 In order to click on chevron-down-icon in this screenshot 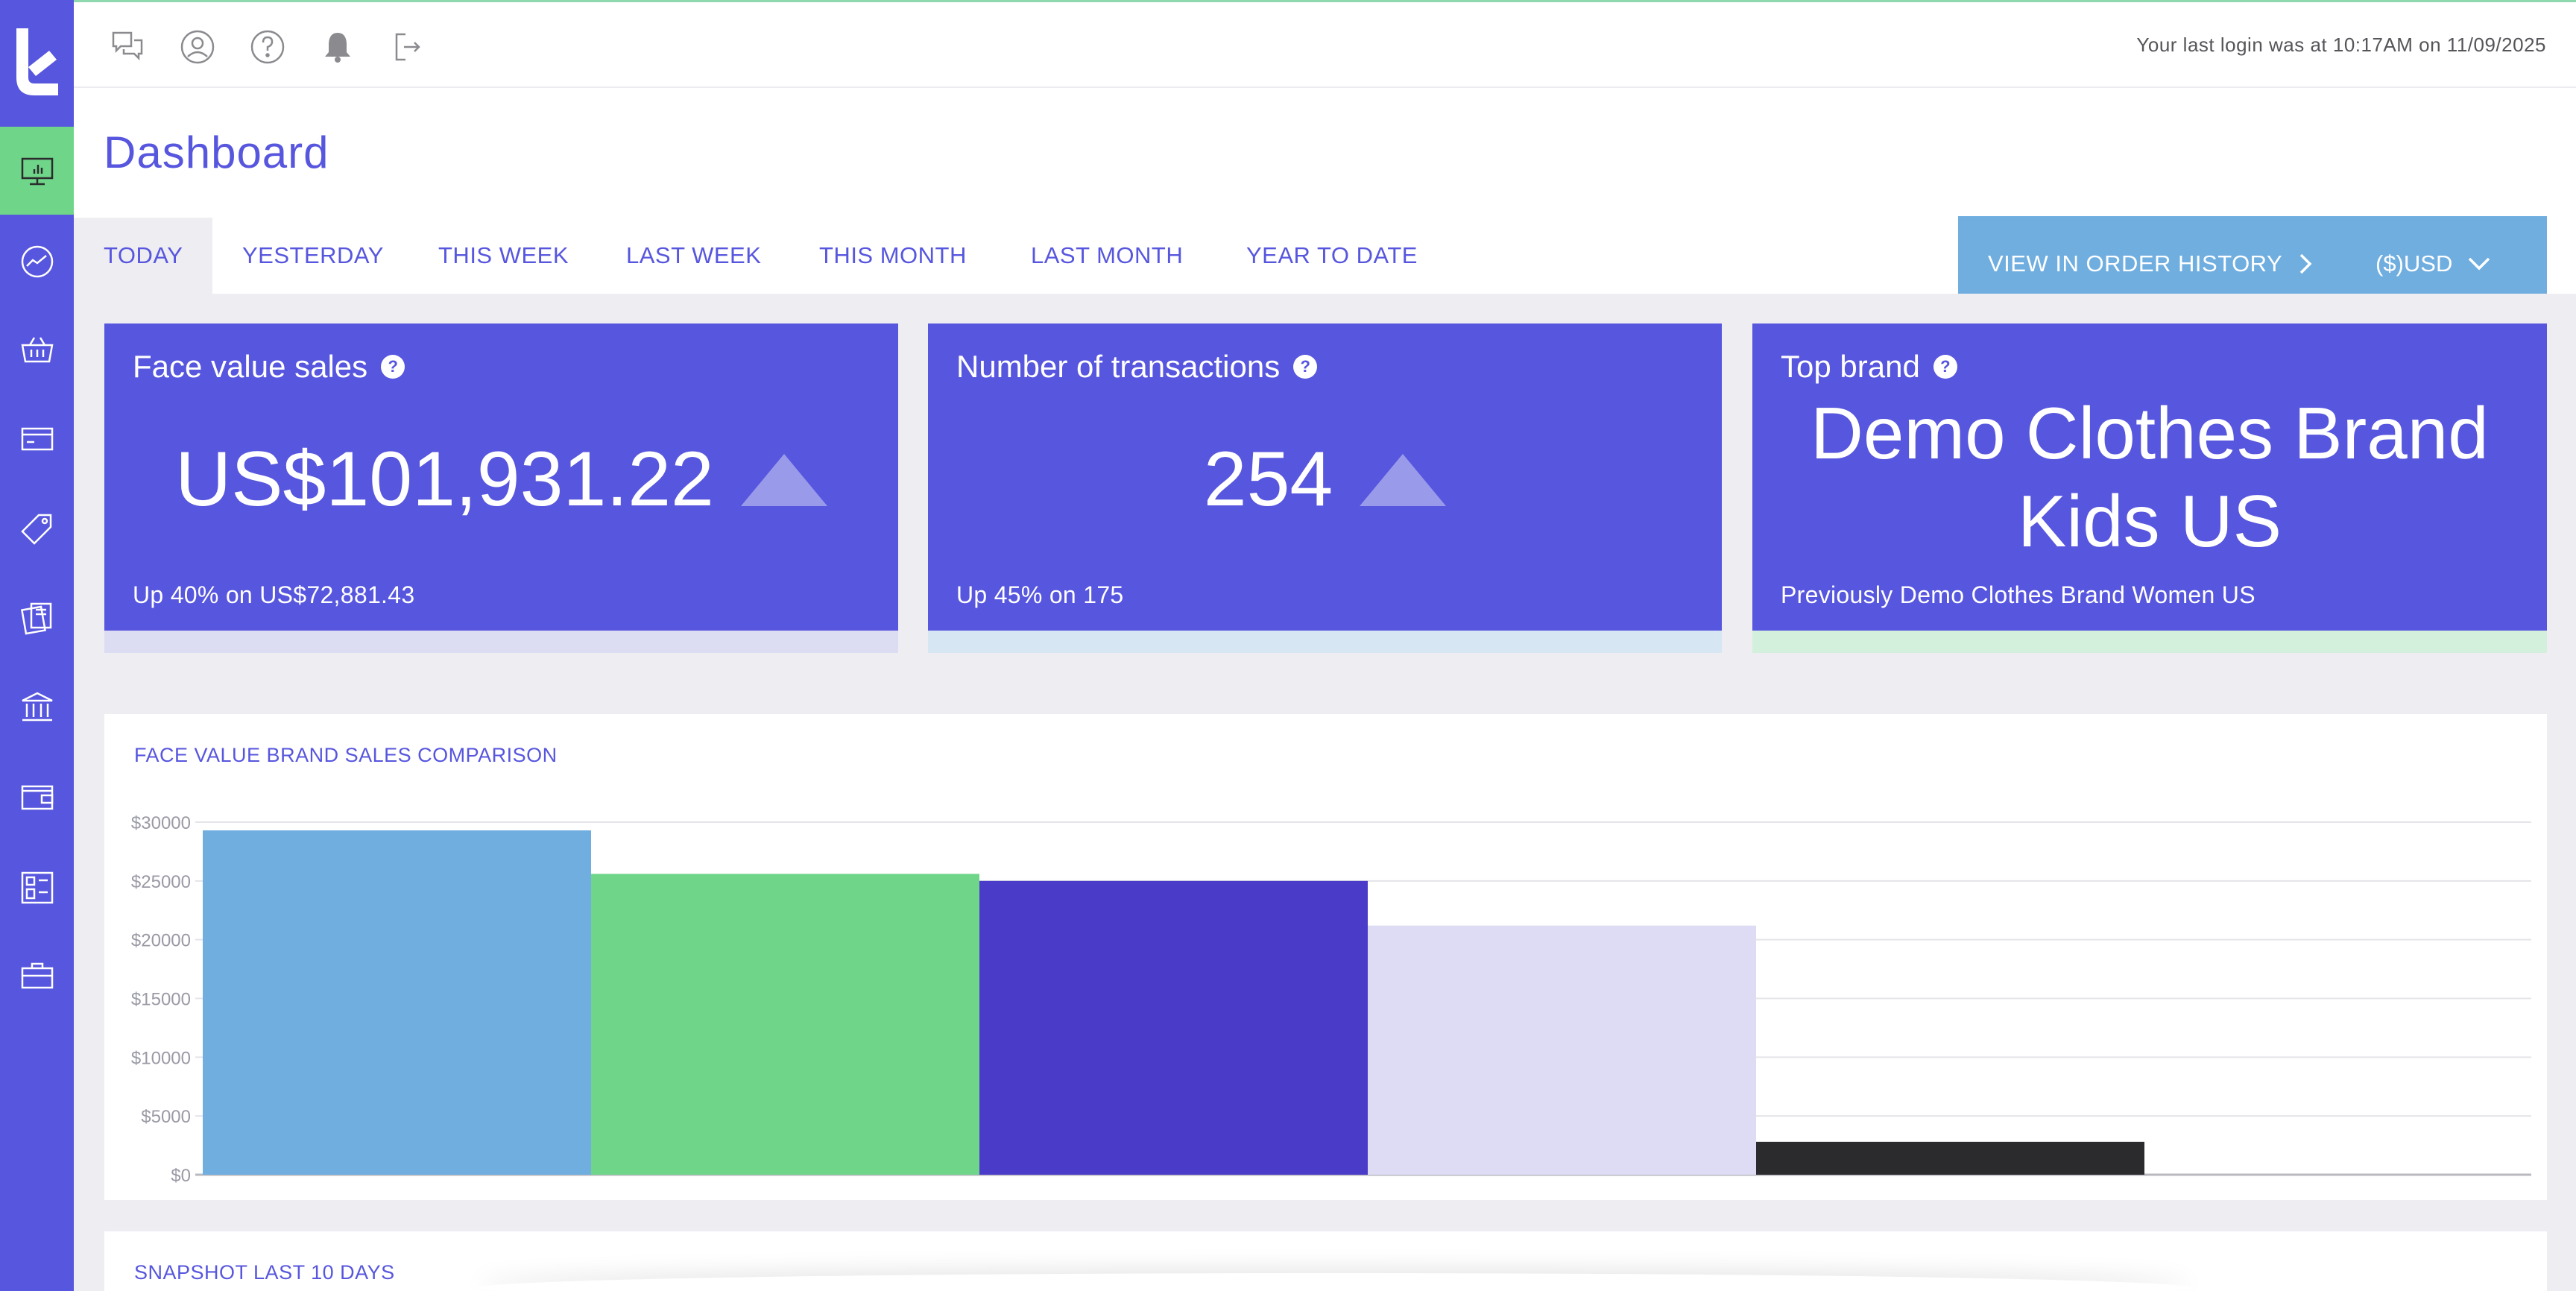, I will do `click(2479, 264)`.